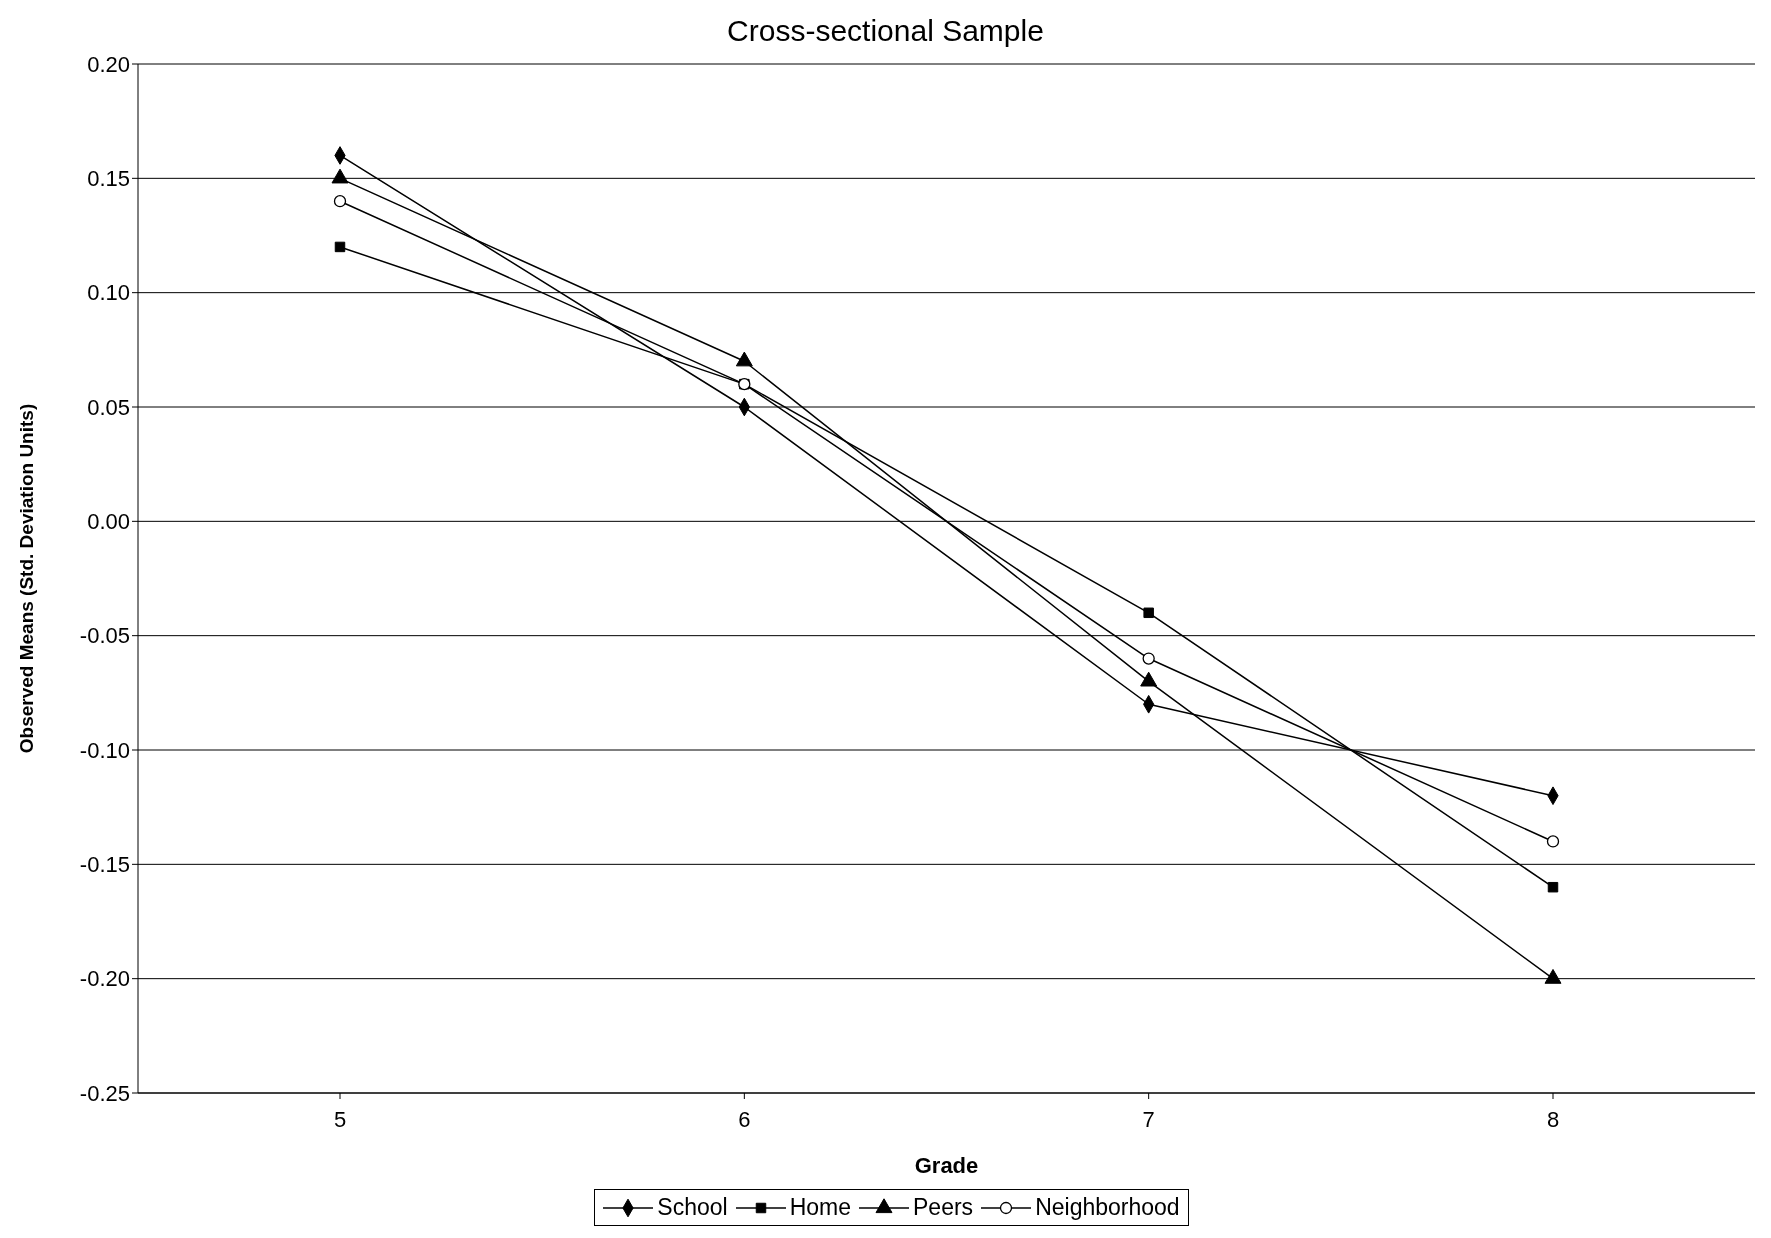 The width and height of the screenshot is (1771, 1238). I want to click on y-tick-label: 0.10, so click(108, 293).